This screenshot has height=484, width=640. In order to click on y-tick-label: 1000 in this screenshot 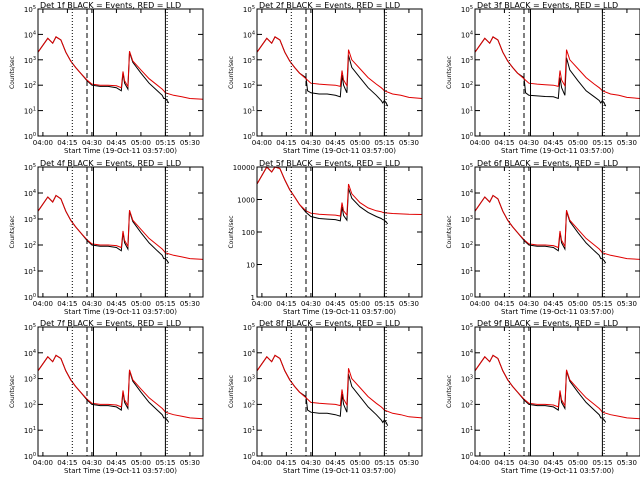, I will do `click(246, 201)`.